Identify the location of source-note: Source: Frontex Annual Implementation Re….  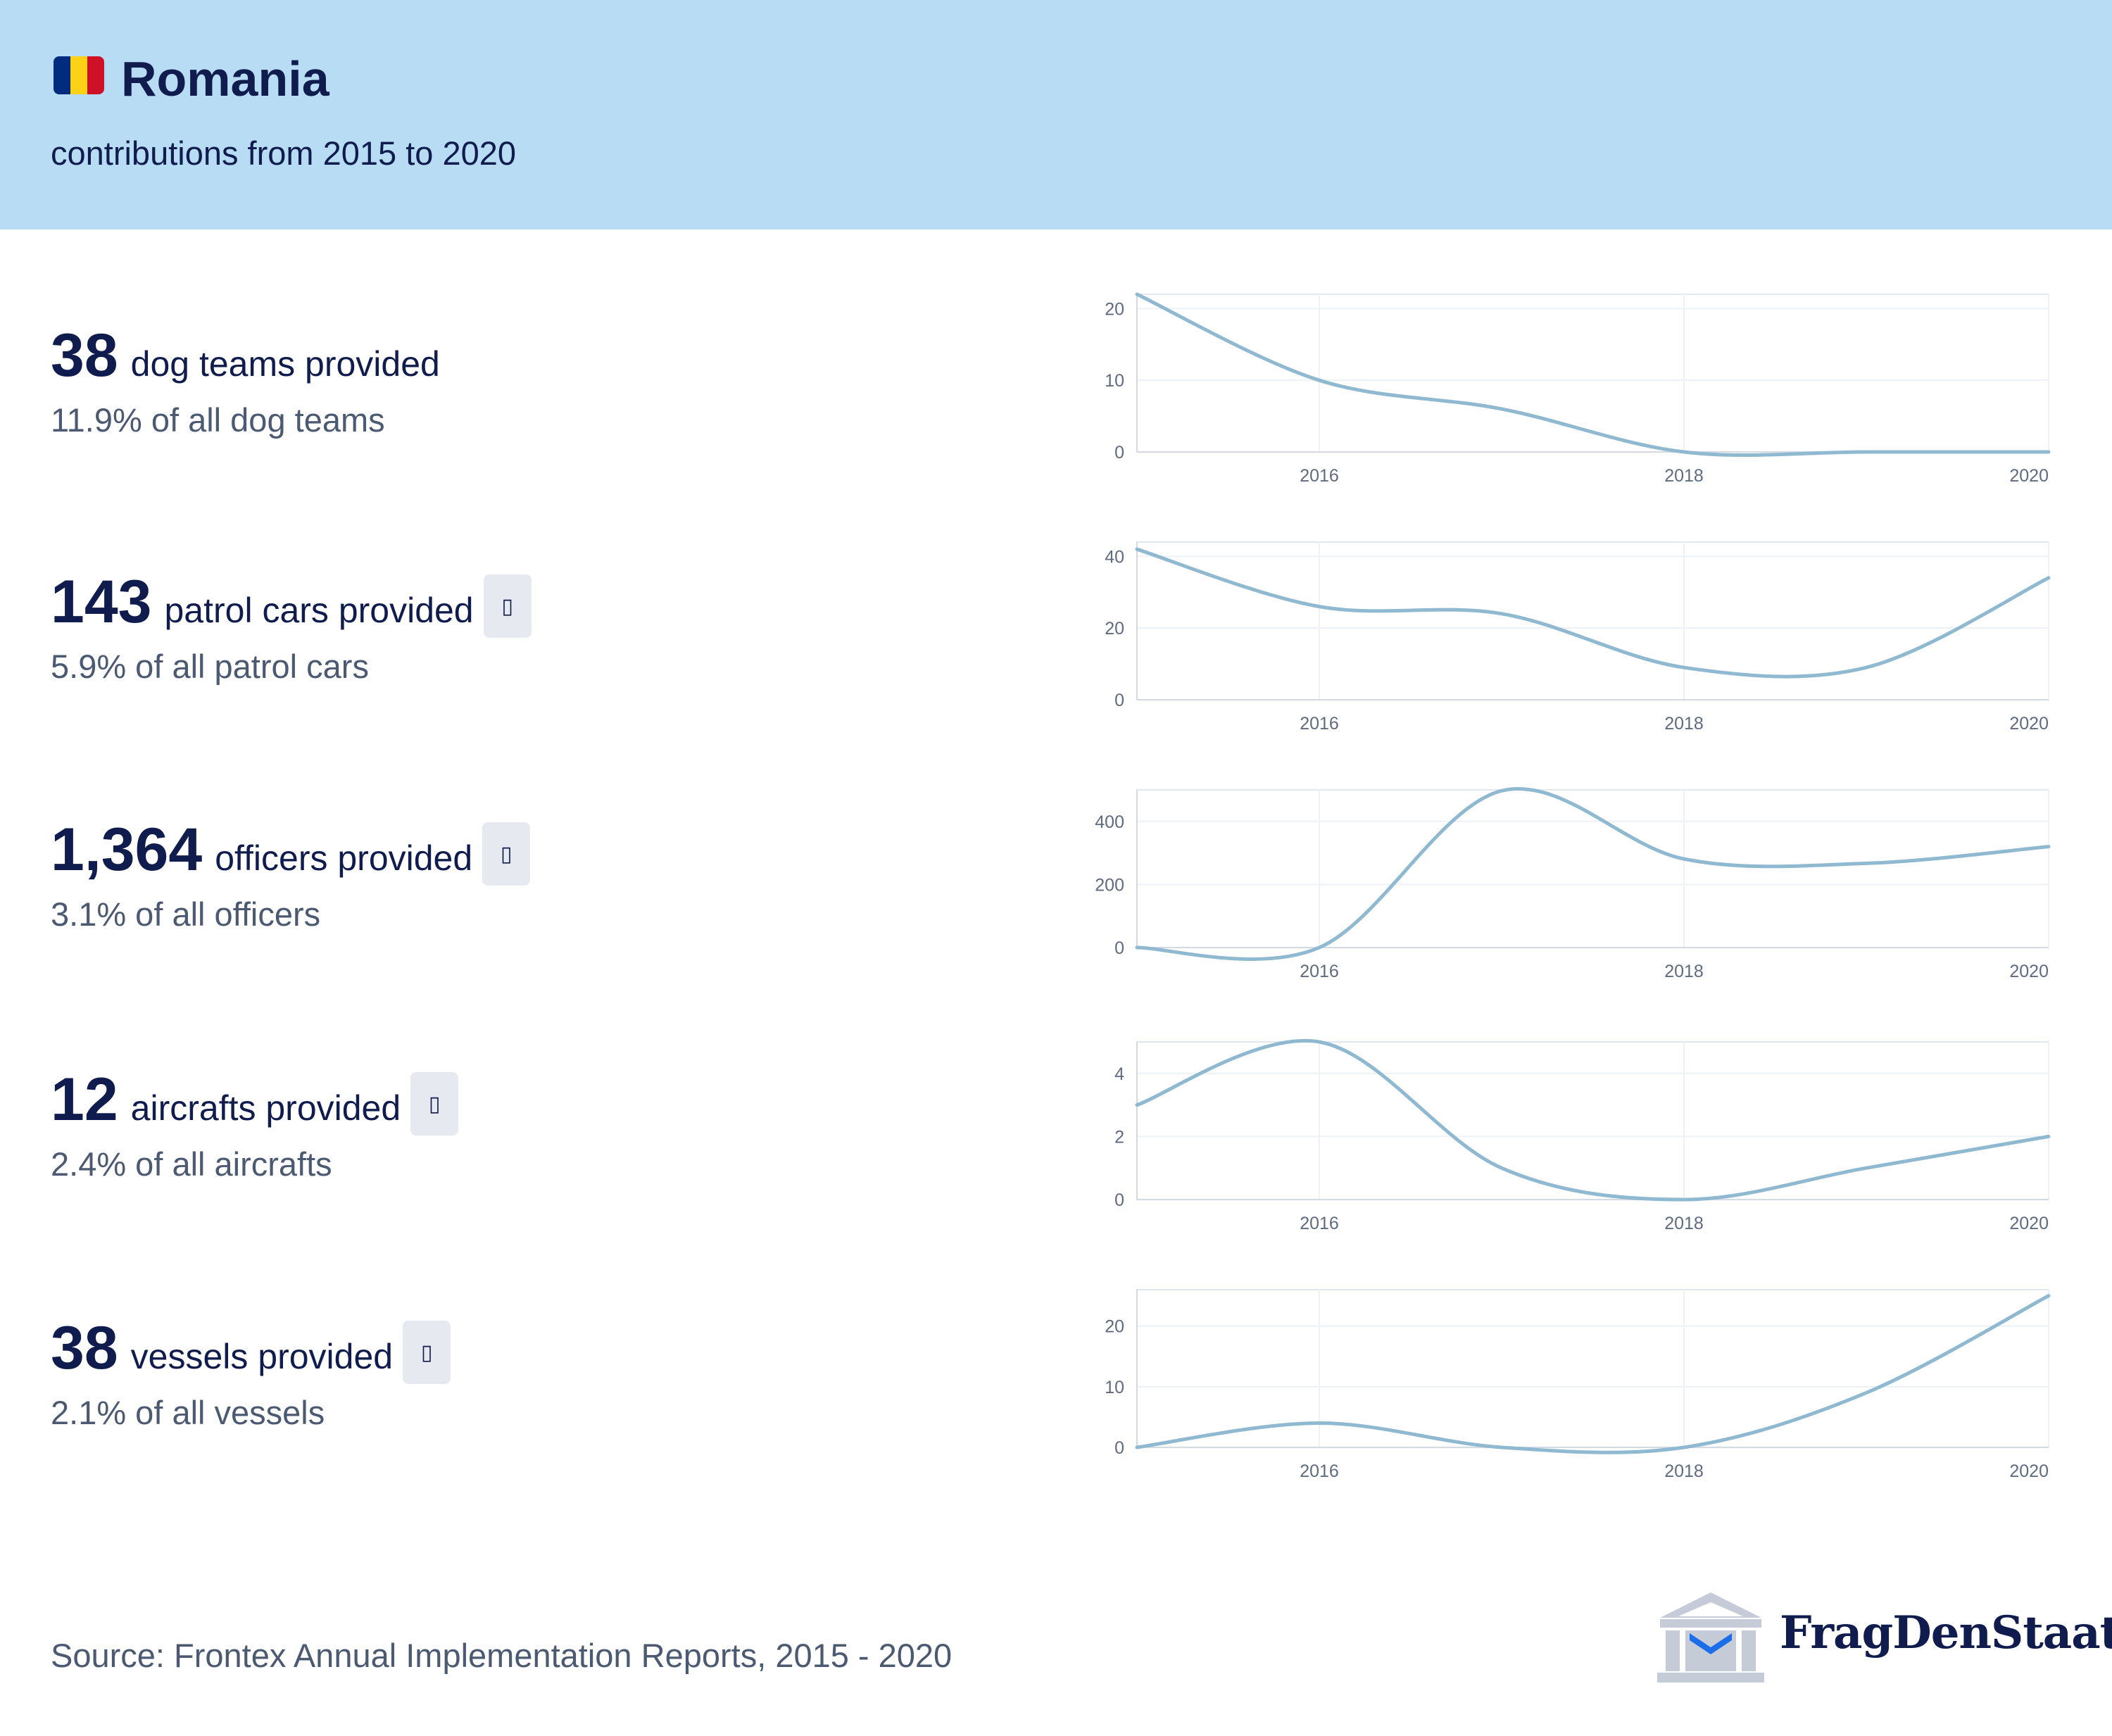
(502, 1655).